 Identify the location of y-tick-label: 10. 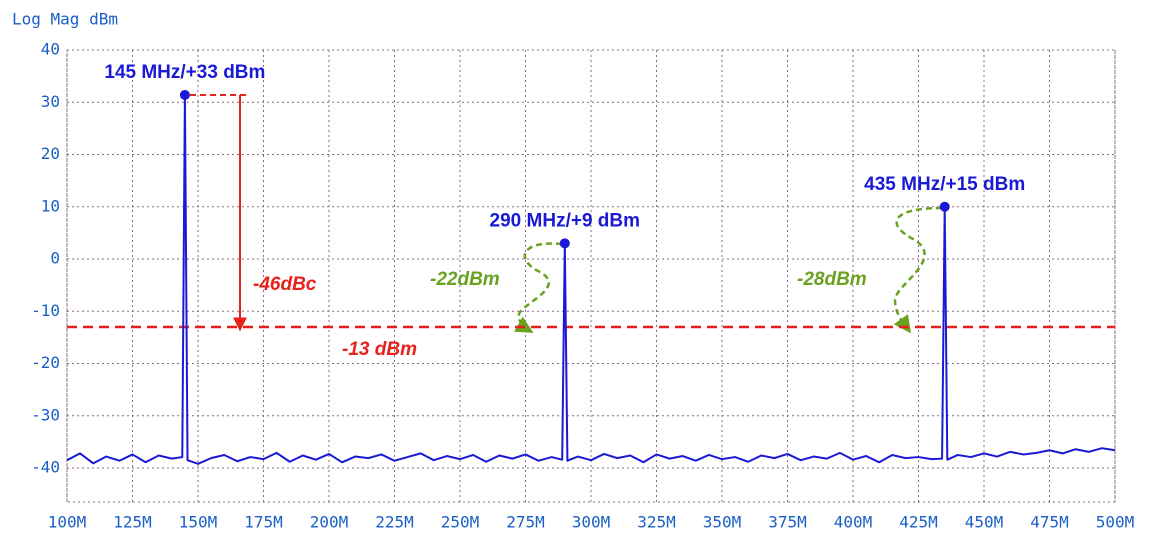
(50, 205).